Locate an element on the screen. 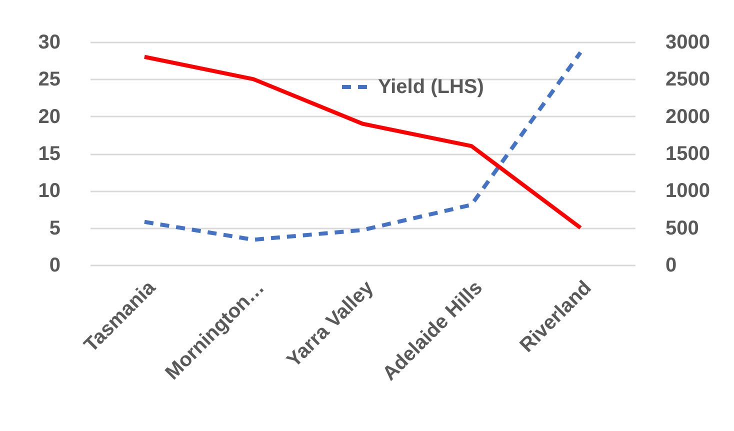 Image resolution: width=734 pixels, height=431 pixels. y-tick-label: 10 is located at coordinates (49, 191).